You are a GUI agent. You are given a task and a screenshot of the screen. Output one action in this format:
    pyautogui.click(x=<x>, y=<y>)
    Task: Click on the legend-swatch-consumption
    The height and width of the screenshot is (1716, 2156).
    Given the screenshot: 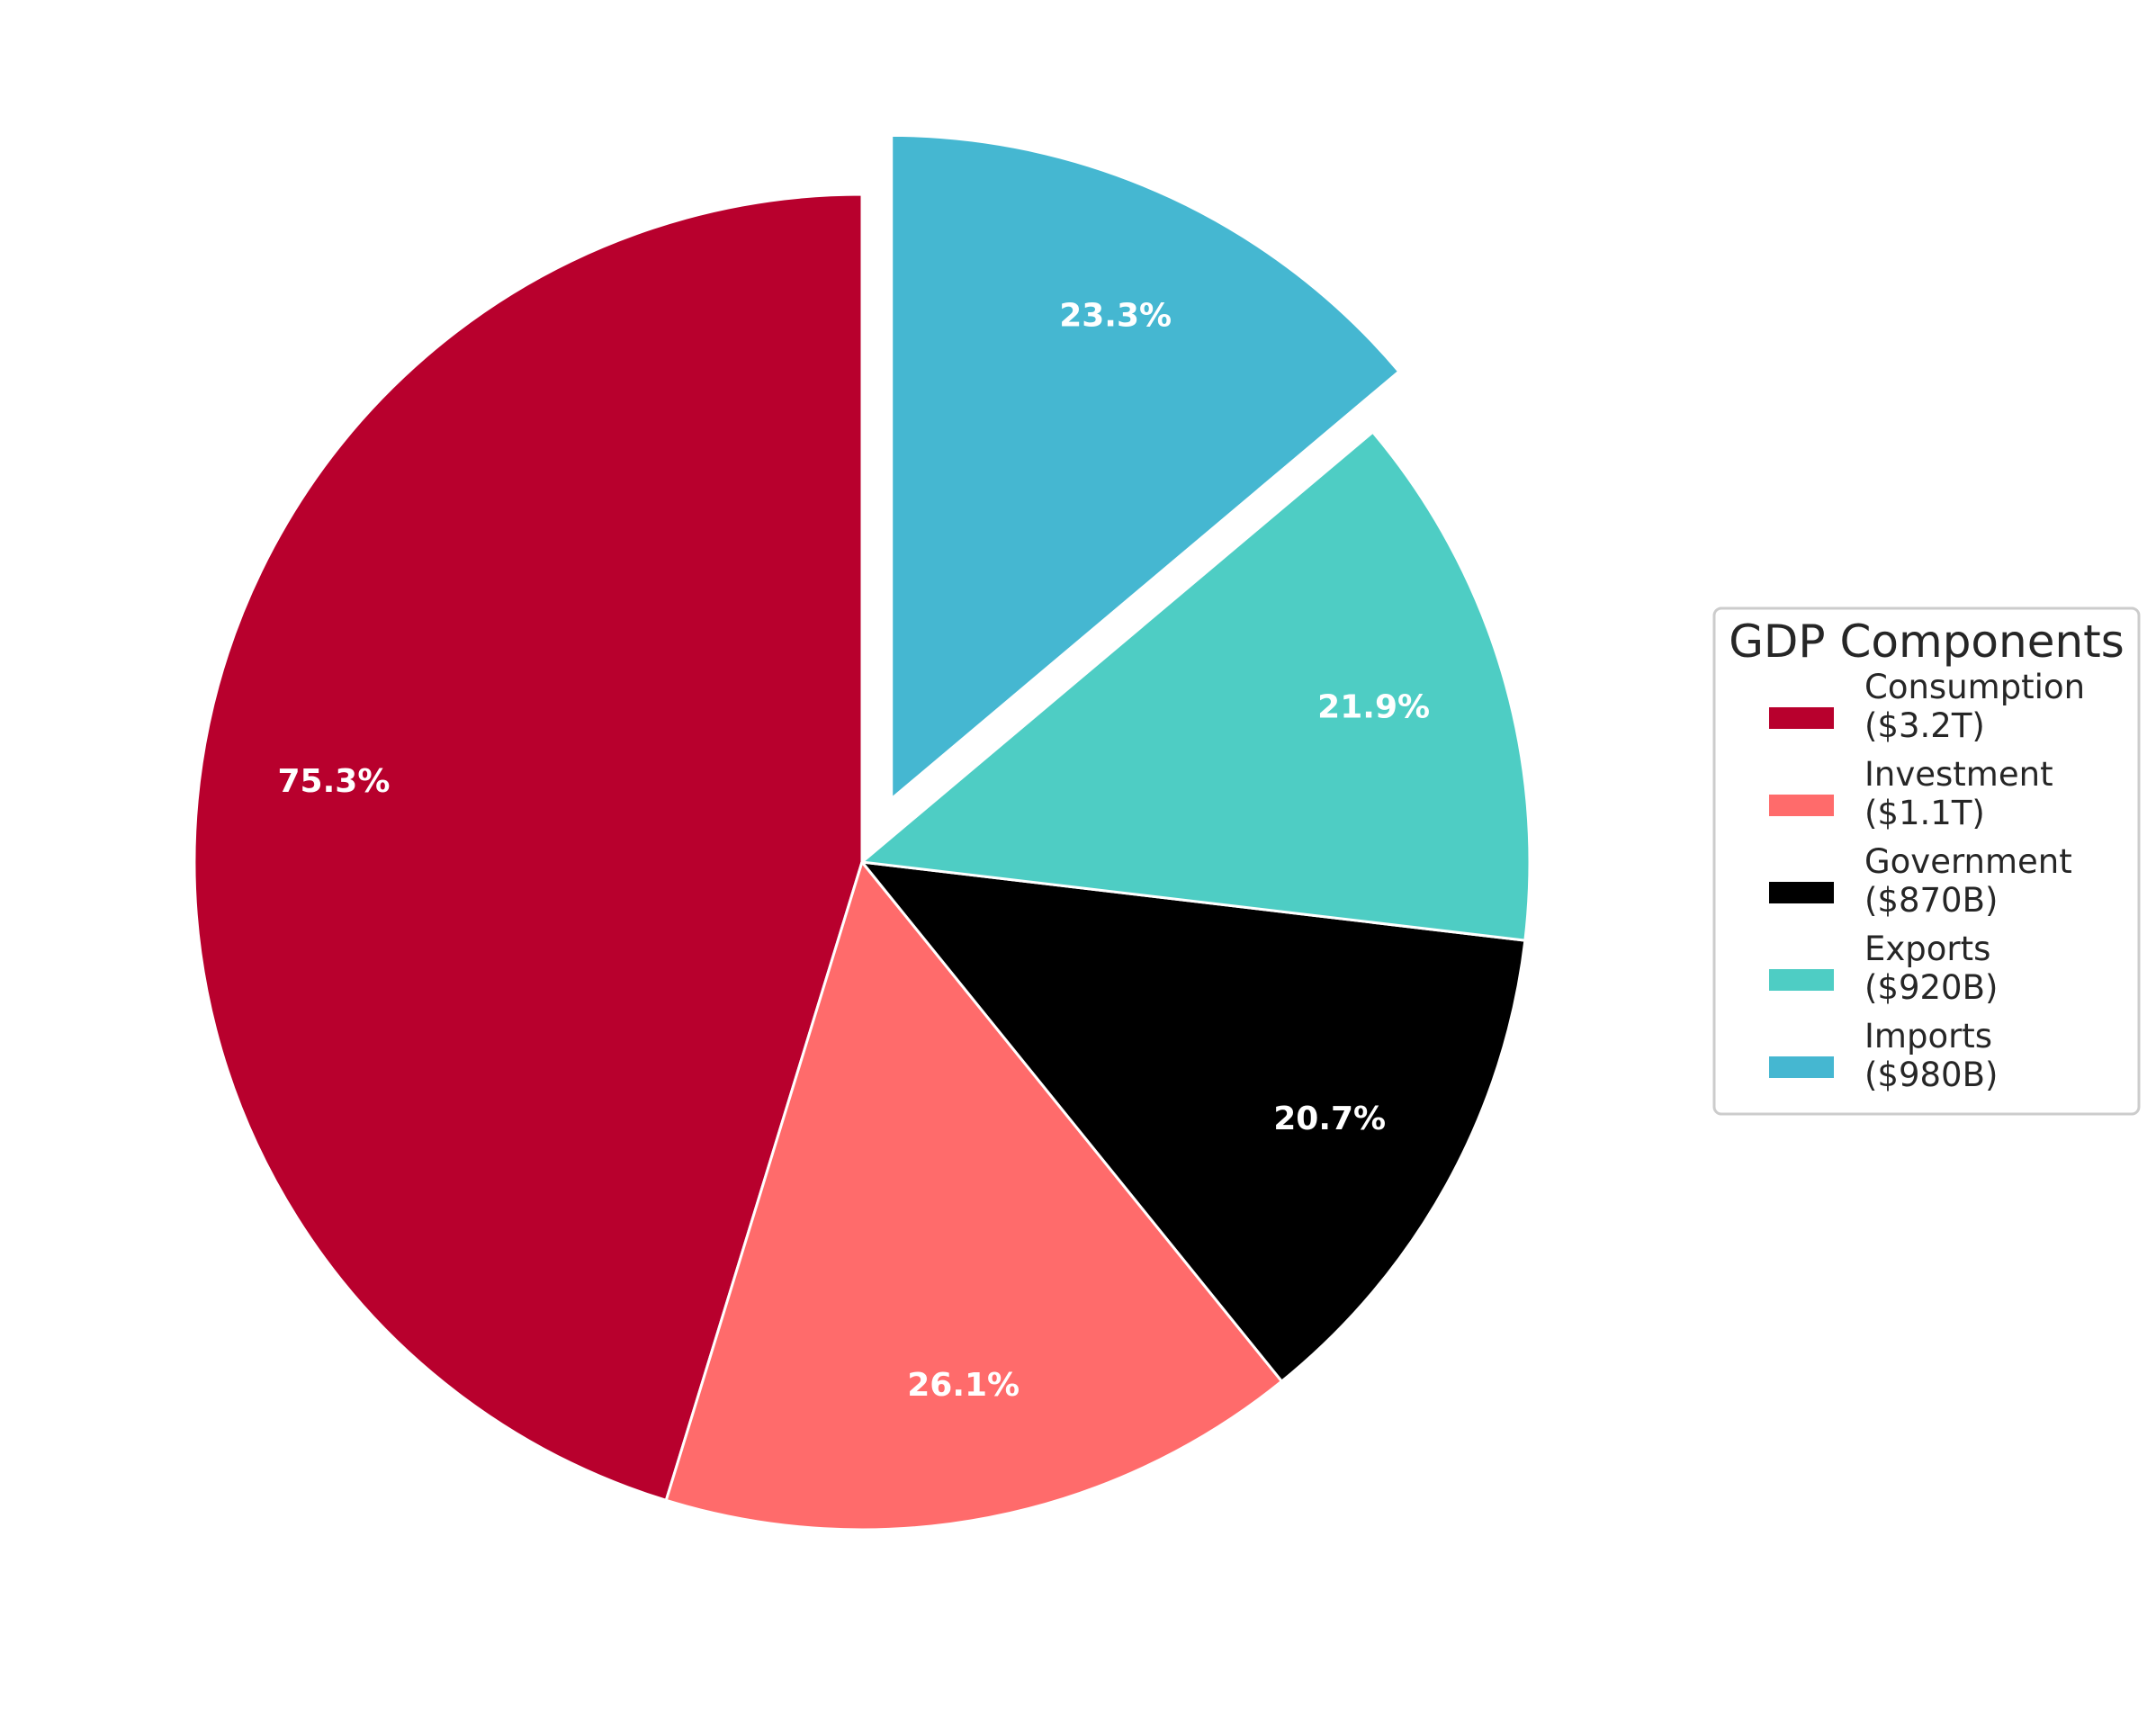 What is the action you would take?
    pyautogui.click(x=1801, y=718)
    